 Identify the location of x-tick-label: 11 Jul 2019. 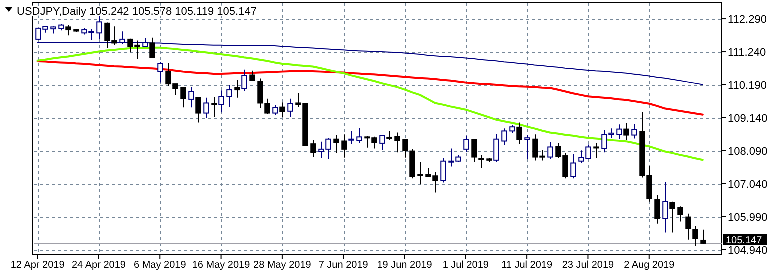
(527, 265).